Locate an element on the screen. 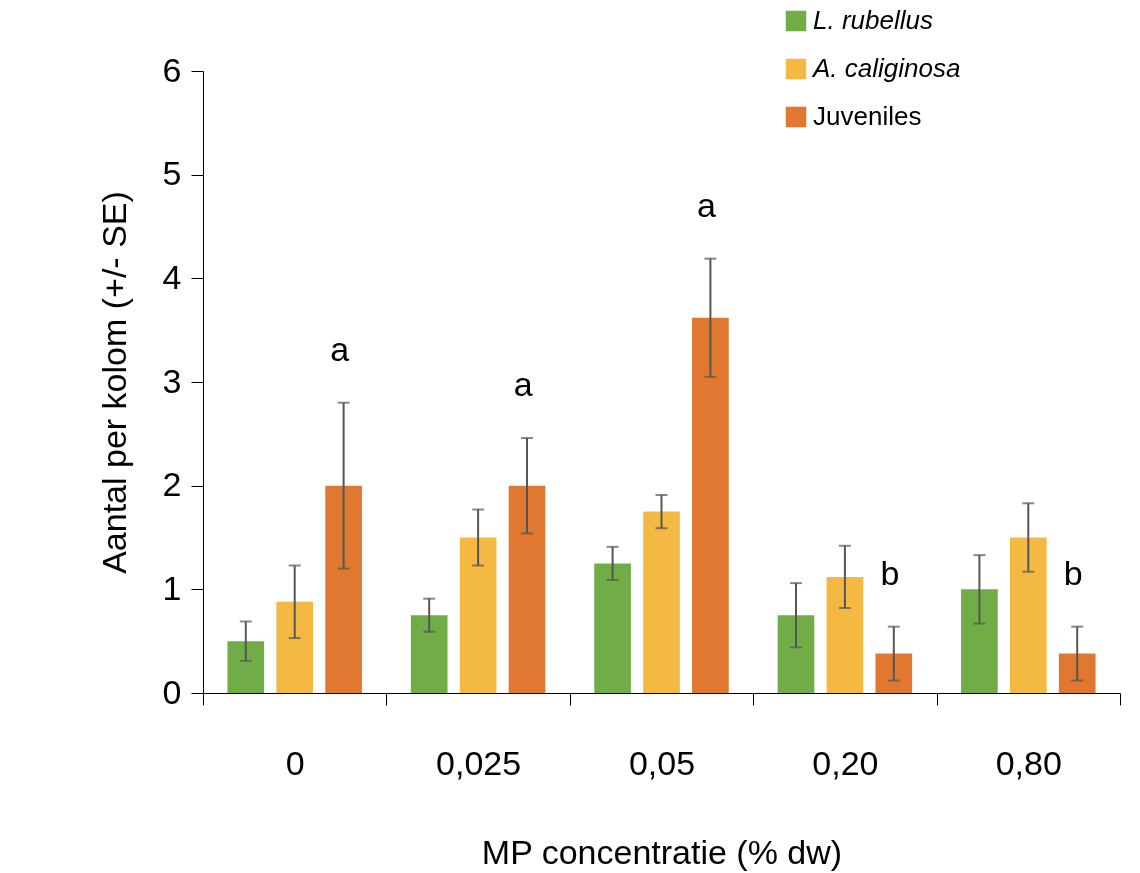  x-tick-label: 0,05 is located at coordinates (662, 762).